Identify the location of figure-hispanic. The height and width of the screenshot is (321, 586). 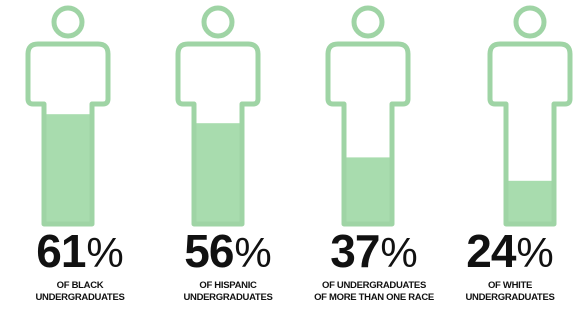
(218, 116).